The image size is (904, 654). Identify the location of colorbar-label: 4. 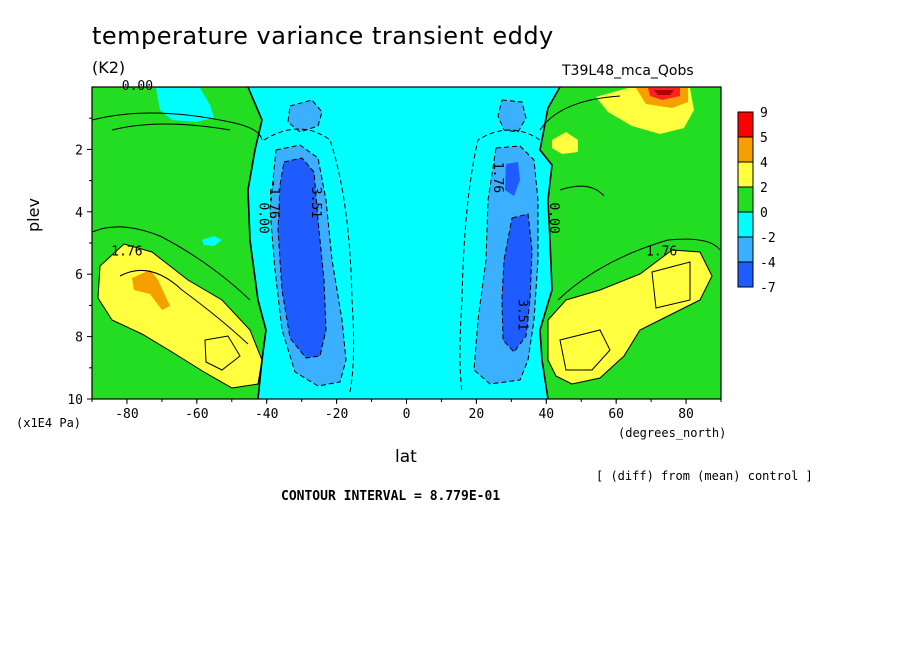
(764, 163).